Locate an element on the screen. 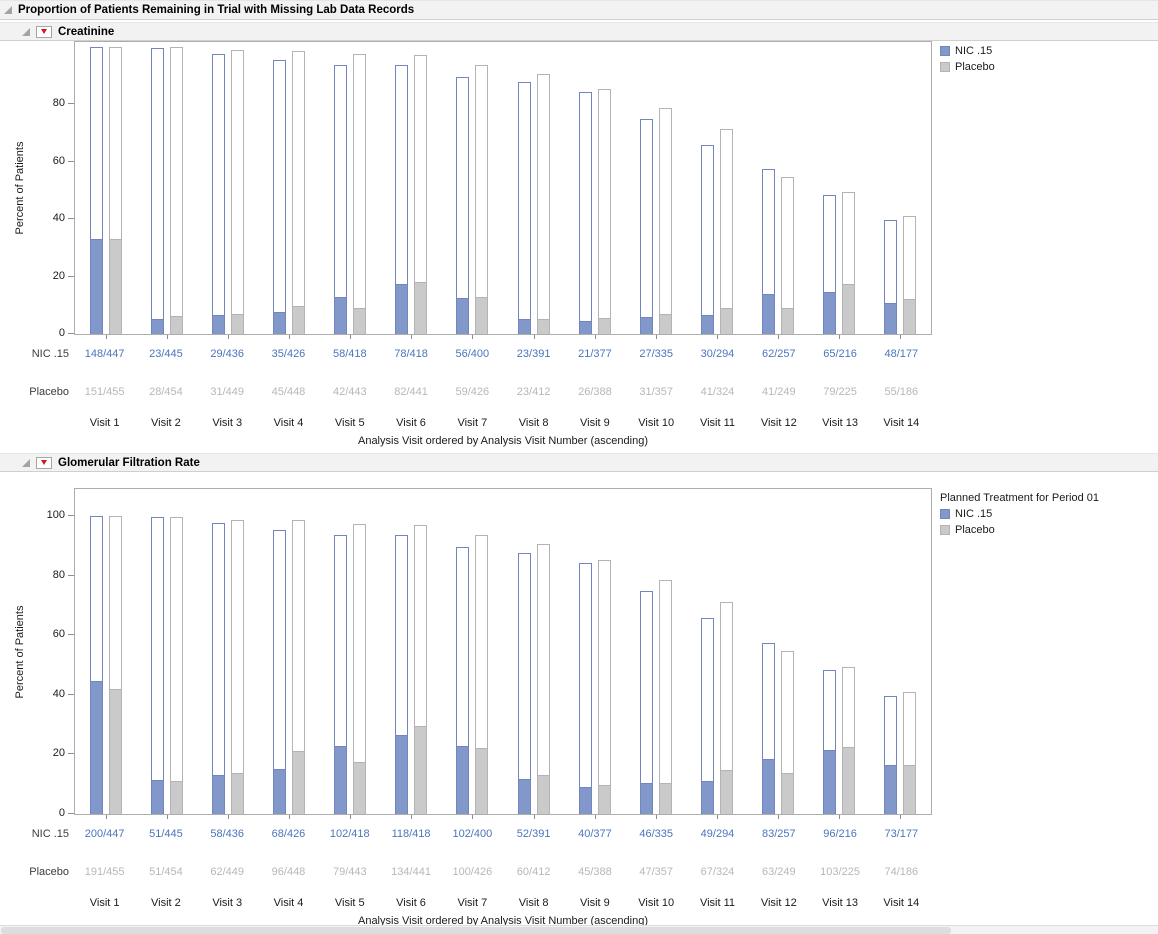  legend-entry-nic: NIC .15 is located at coordinates (1019, 514).